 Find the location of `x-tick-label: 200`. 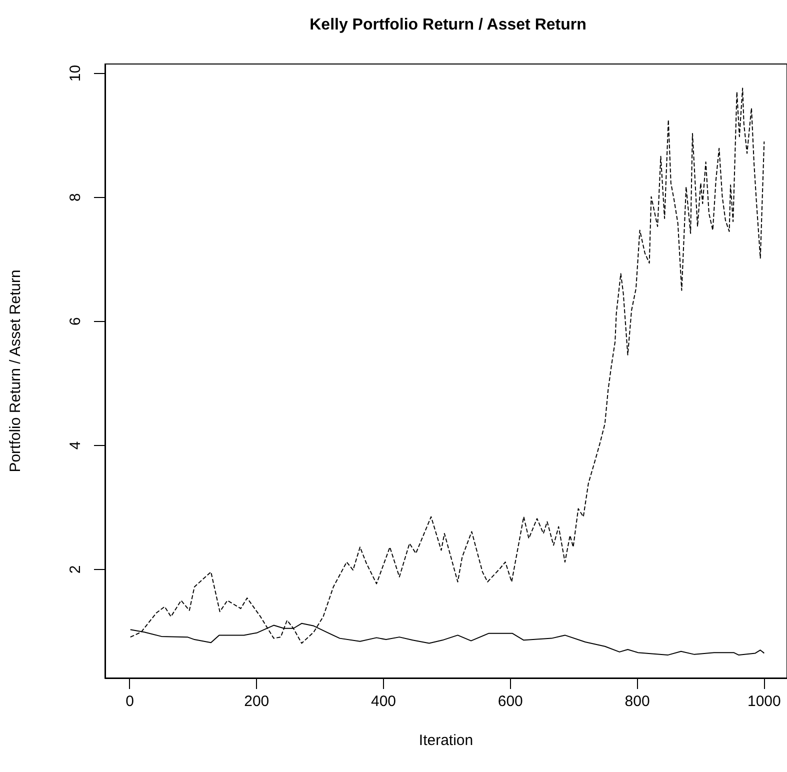

x-tick-label: 200 is located at coordinates (257, 701).